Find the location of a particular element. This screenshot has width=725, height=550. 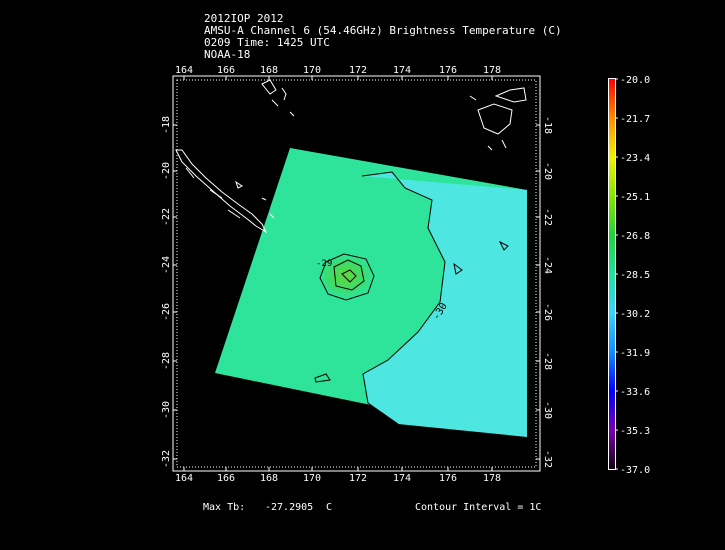

colorbar-label-6: -30.2 is located at coordinates (635, 314).